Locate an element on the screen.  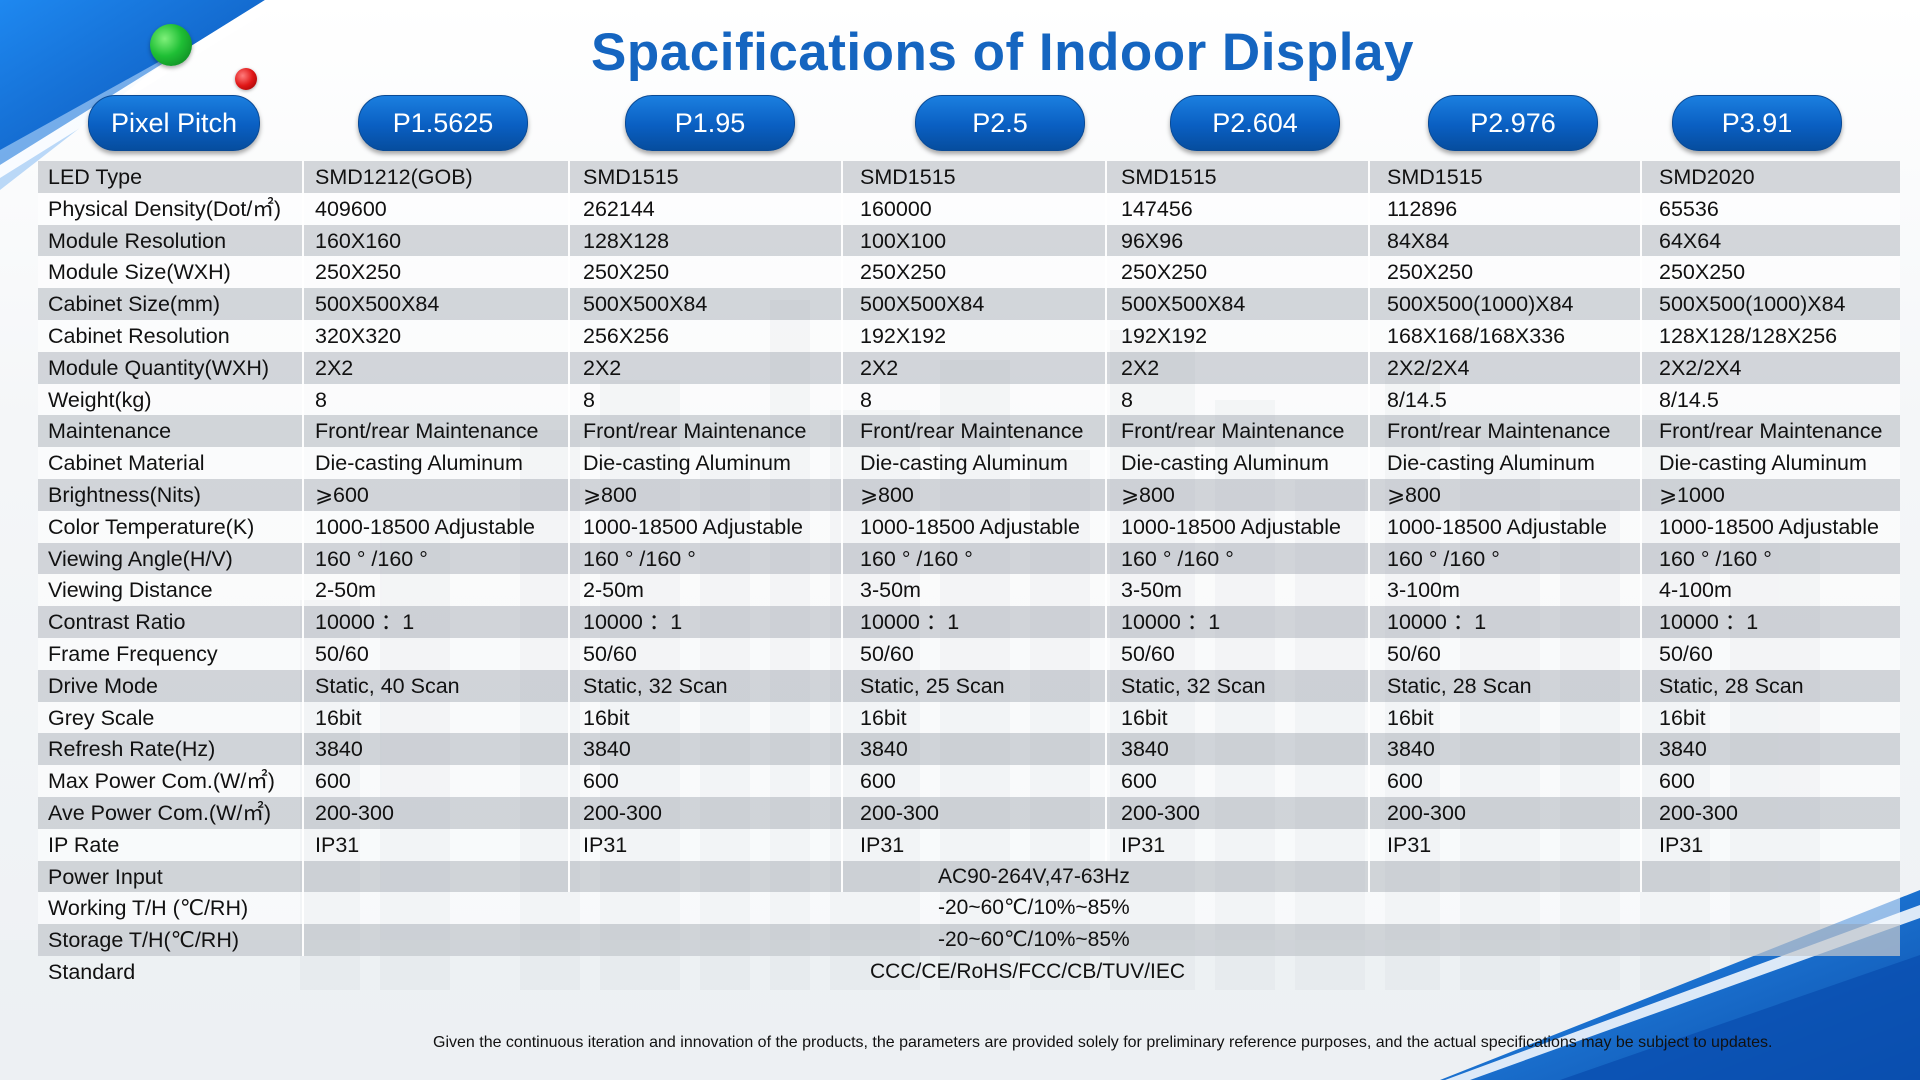
green-dot-decoration is located at coordinates (171, 45).